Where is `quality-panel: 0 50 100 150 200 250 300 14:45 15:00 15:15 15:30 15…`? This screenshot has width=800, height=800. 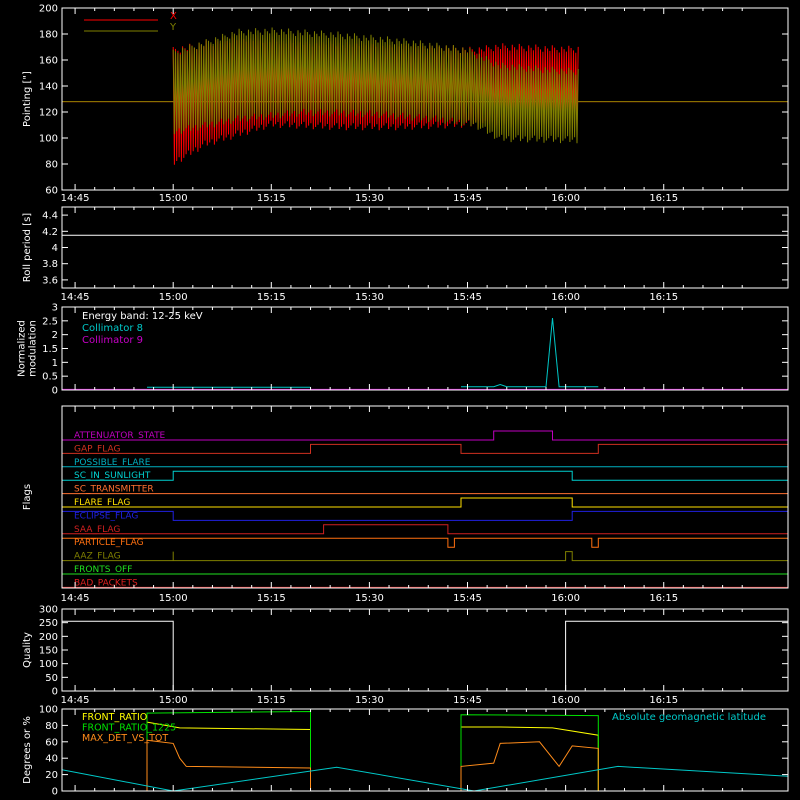
quality-panel: 0 50 100 150 200 250 300 14:45 15:00 15:15 15:30 15… is located at coordinates (405, 655).